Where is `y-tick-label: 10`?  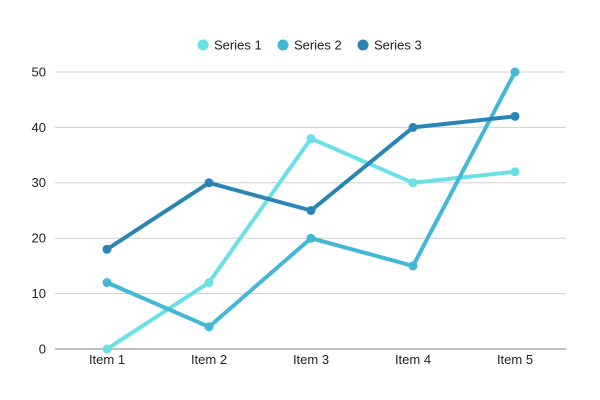 y-tick-label: 10 is located at coordinates (39, 293).